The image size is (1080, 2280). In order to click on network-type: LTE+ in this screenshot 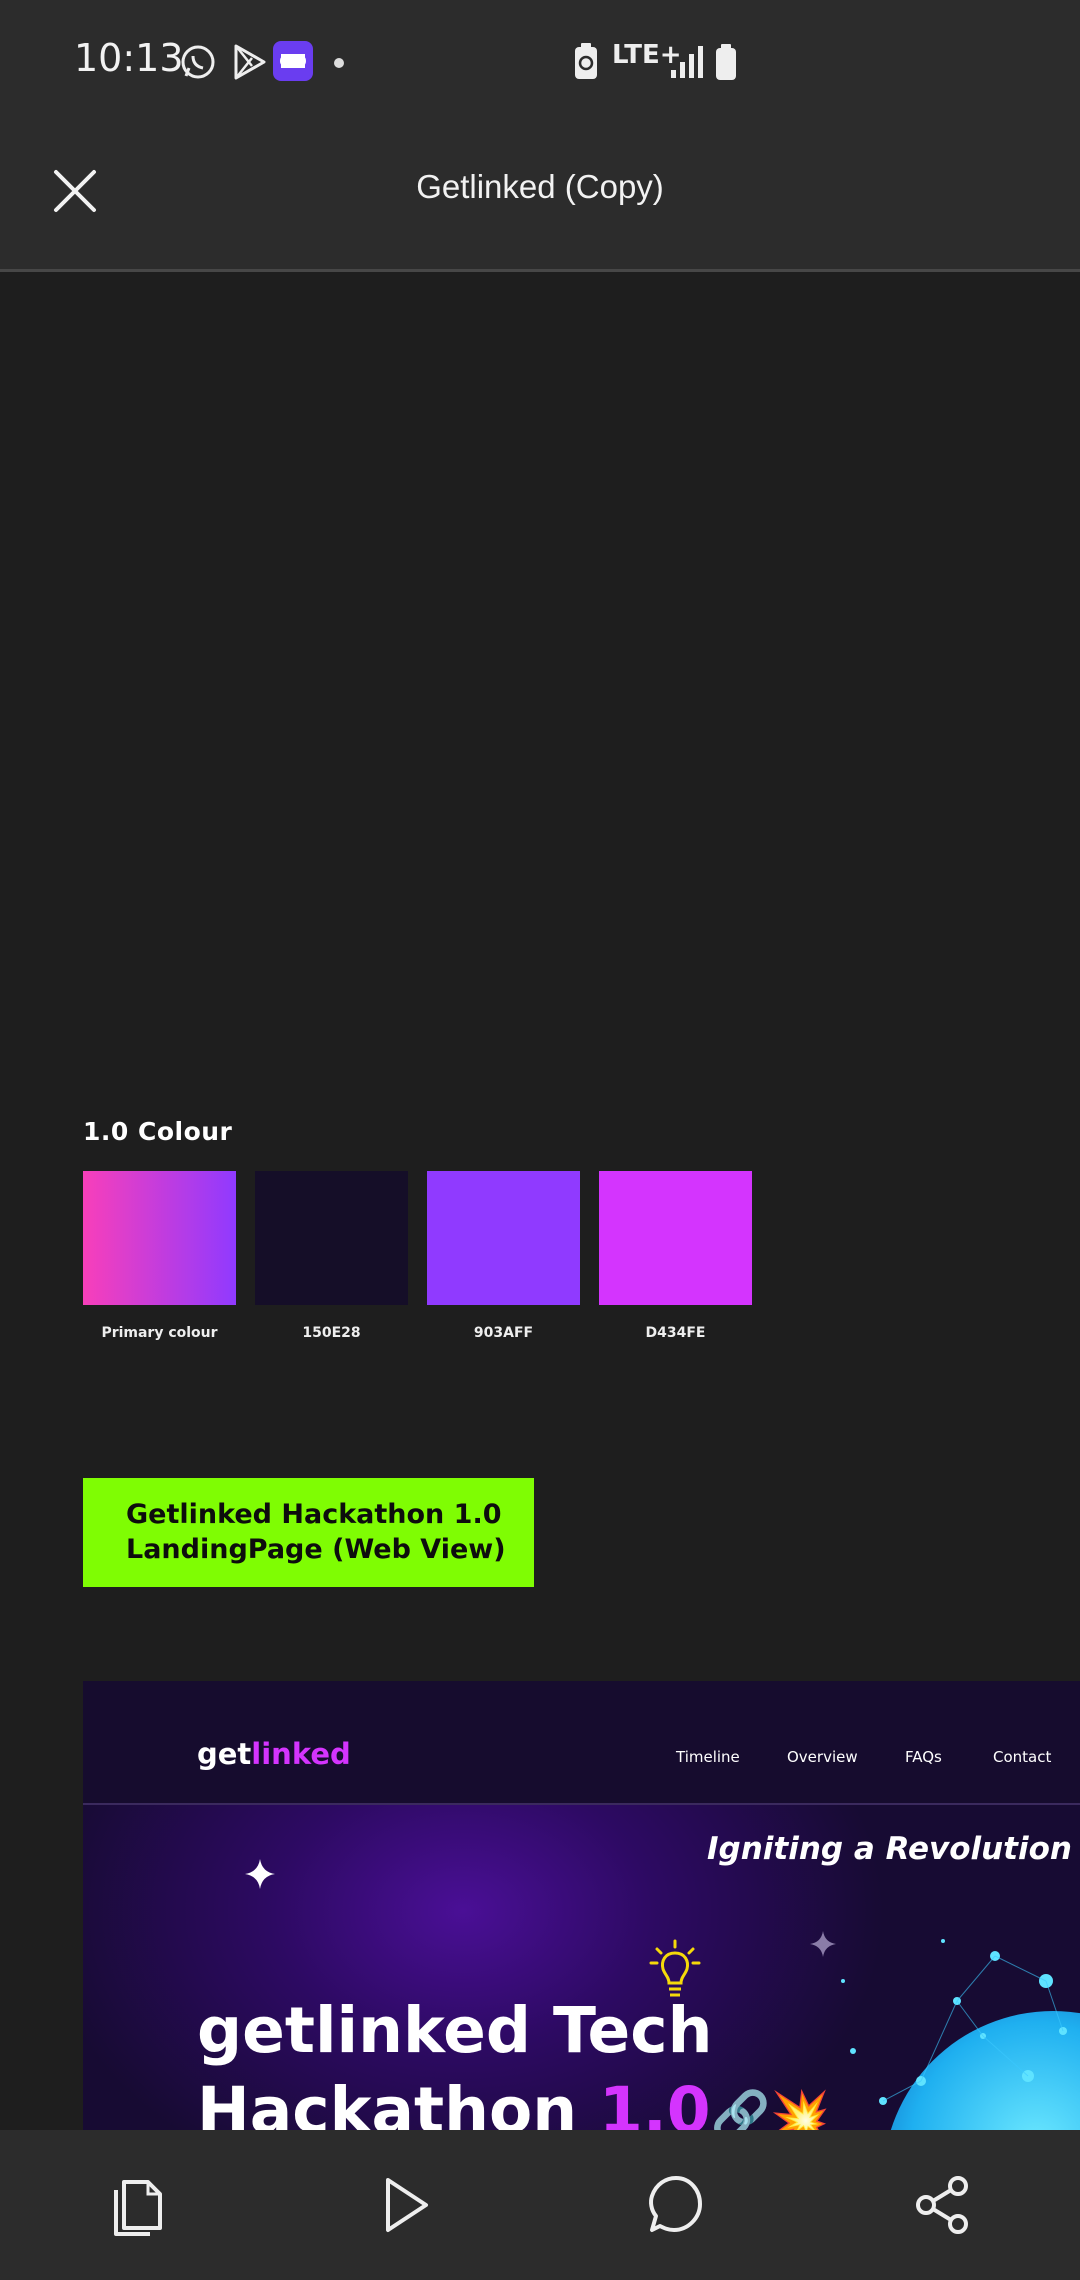, I will do `click(647, 55)`.